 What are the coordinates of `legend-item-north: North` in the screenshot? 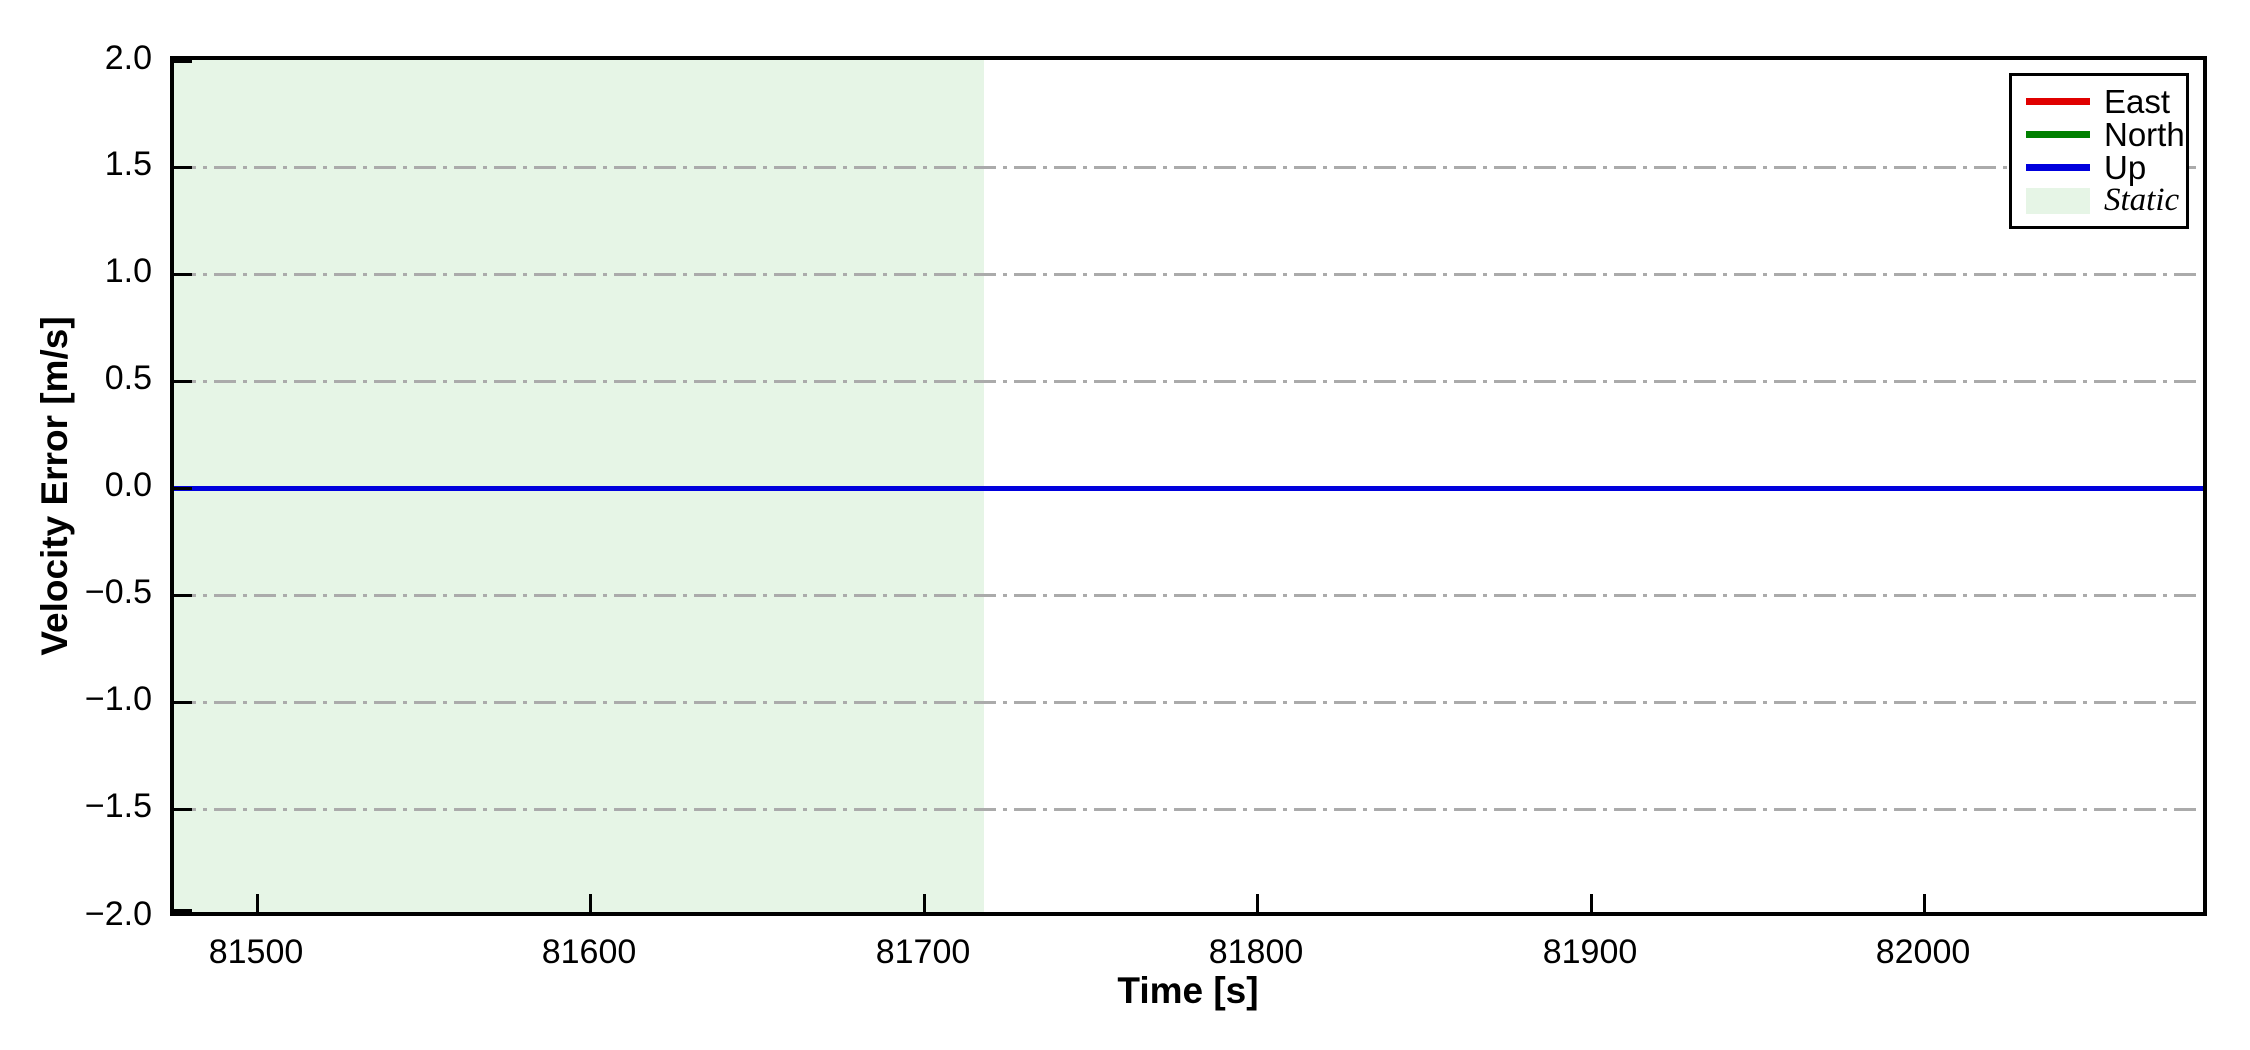 It's located at (2105, 134).